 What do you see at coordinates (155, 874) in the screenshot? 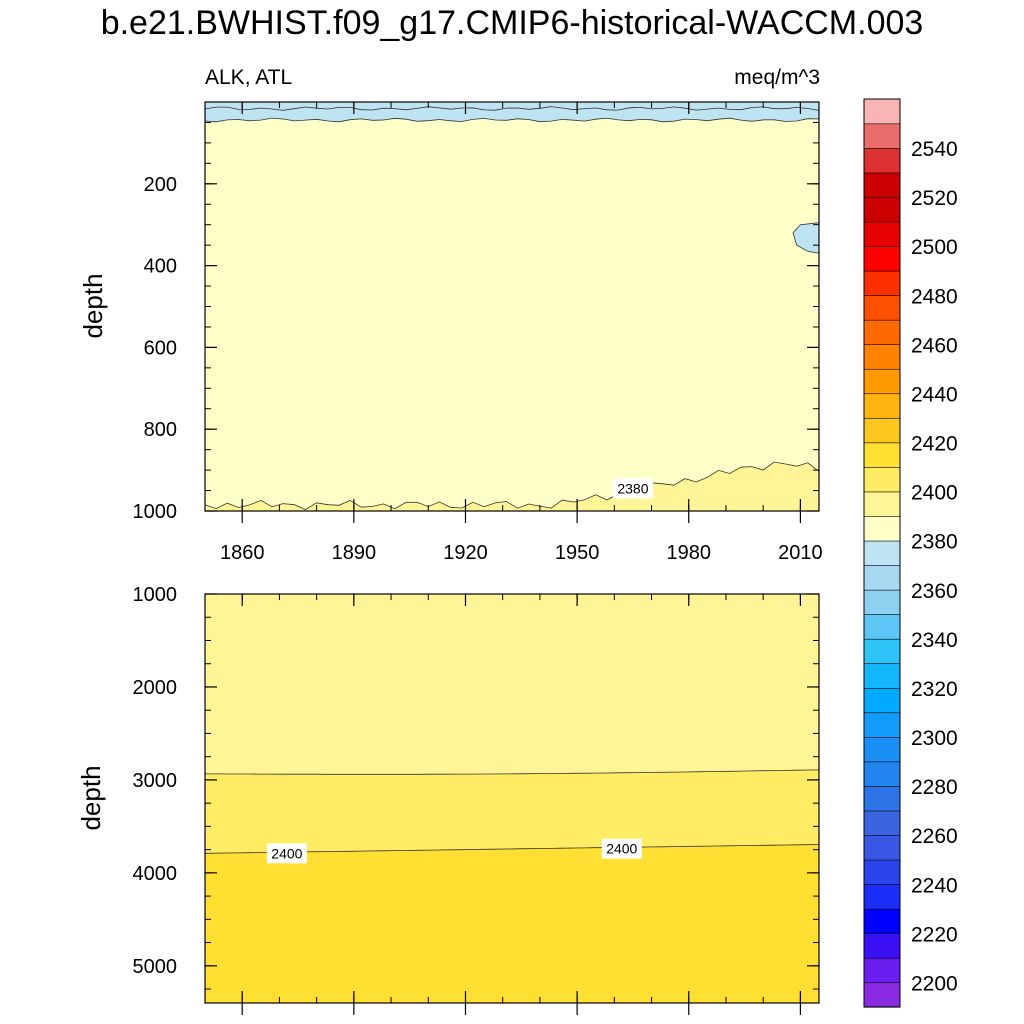
I see `y-tick-label: 4000` at bounding box center [155, 874].